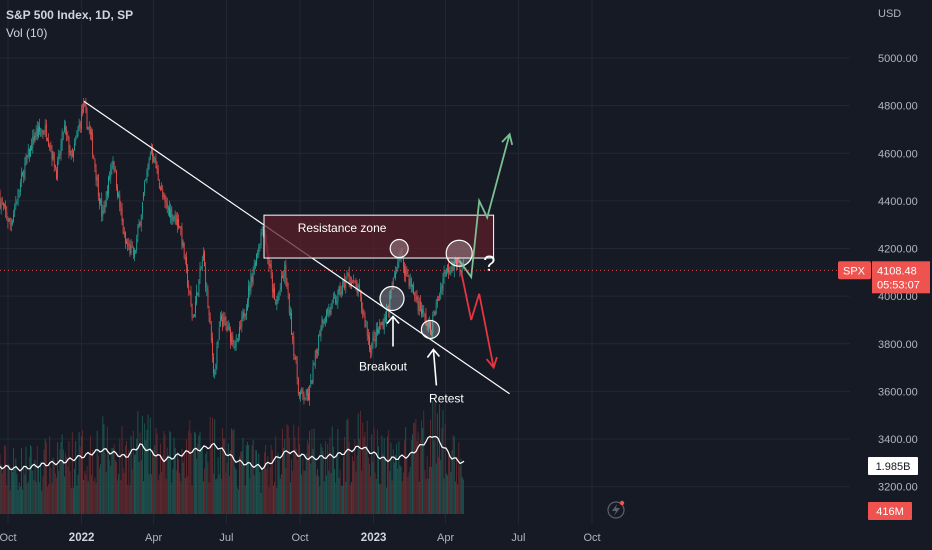 Image resolution: width=932 pixels, height=550 pixels. I want to click on time-axis: Oct 2022 Apr Jul Oct 2023 Apr Jul Oct, so click(300, 538).